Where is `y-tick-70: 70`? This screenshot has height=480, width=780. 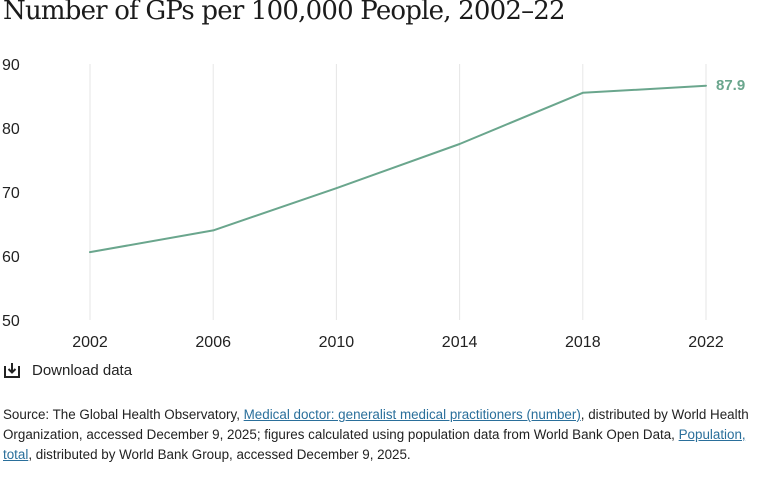
y-tick-70: 70 is located at coordinates (11, 193).